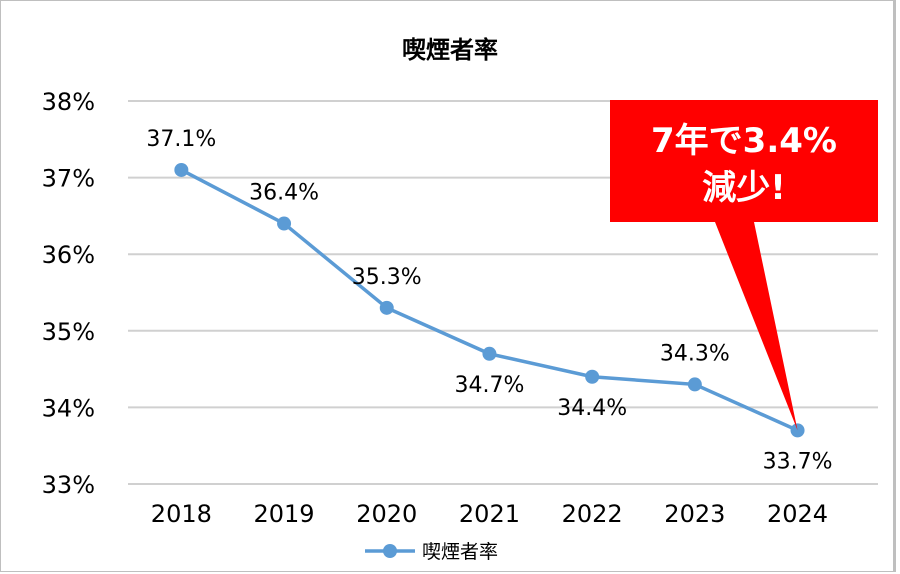 Image resolution: width=900 pixels, height=574 pixels. I want to click on legend-label: 喫煙者率, so click(460, 552).